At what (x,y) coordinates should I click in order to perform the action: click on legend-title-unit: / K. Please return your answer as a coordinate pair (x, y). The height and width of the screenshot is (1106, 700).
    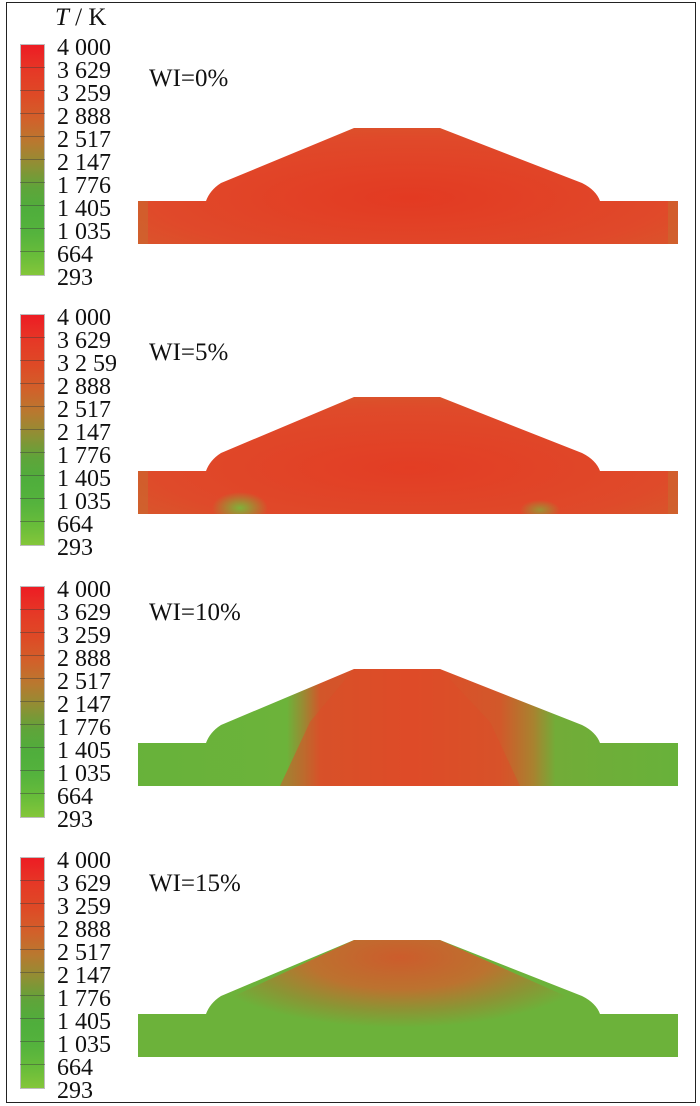
    Looking at the image, I should click on (87, 17).